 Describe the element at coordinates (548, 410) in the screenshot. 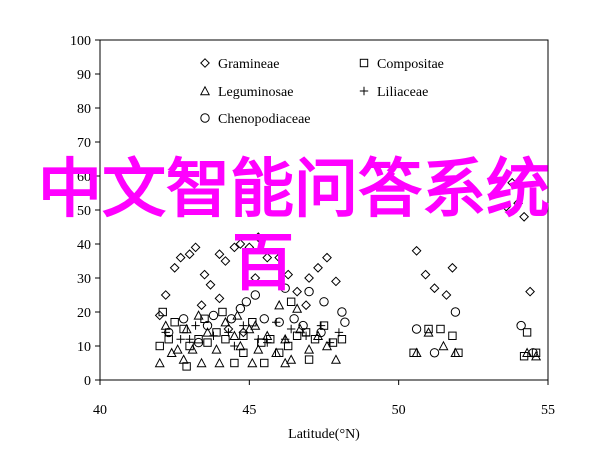

I see `x-tick-label: 55` at that location.